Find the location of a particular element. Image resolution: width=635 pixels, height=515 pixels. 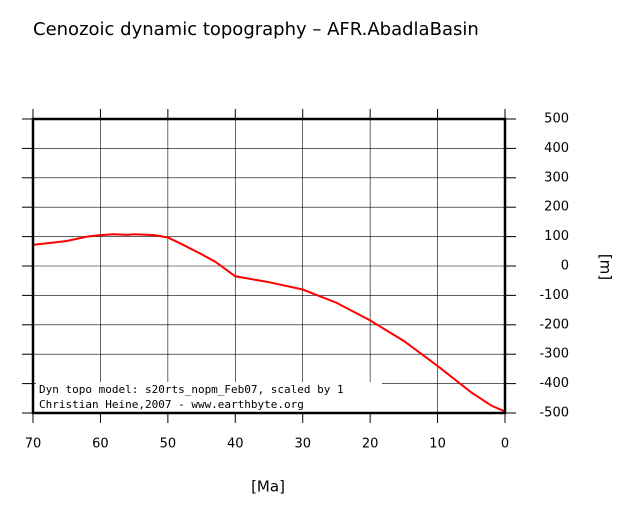

x-tick-label: 70 is located at coordinates (33, 444).